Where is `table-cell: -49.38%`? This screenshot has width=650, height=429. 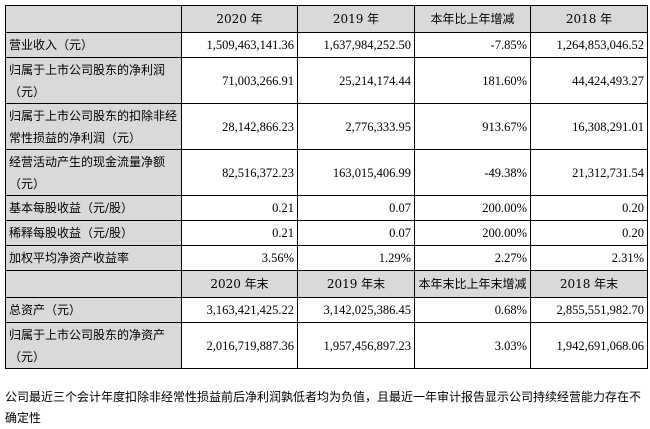 table-cell: -49.38% is located at coordinates (472, 172).